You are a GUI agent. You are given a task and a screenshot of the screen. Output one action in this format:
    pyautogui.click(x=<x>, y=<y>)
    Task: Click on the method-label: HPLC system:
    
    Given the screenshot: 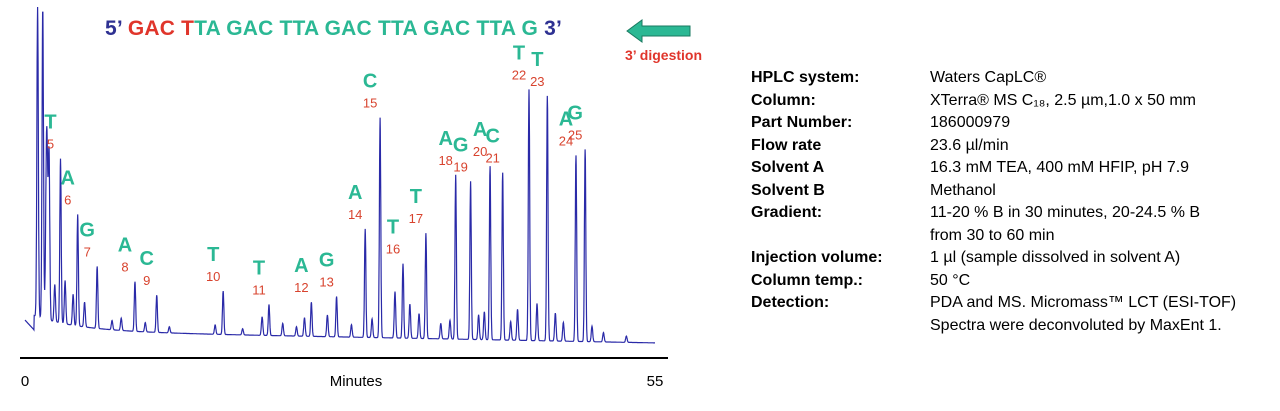 What is the action you would take?
    pyautogui.click(x=805, y=77)
    